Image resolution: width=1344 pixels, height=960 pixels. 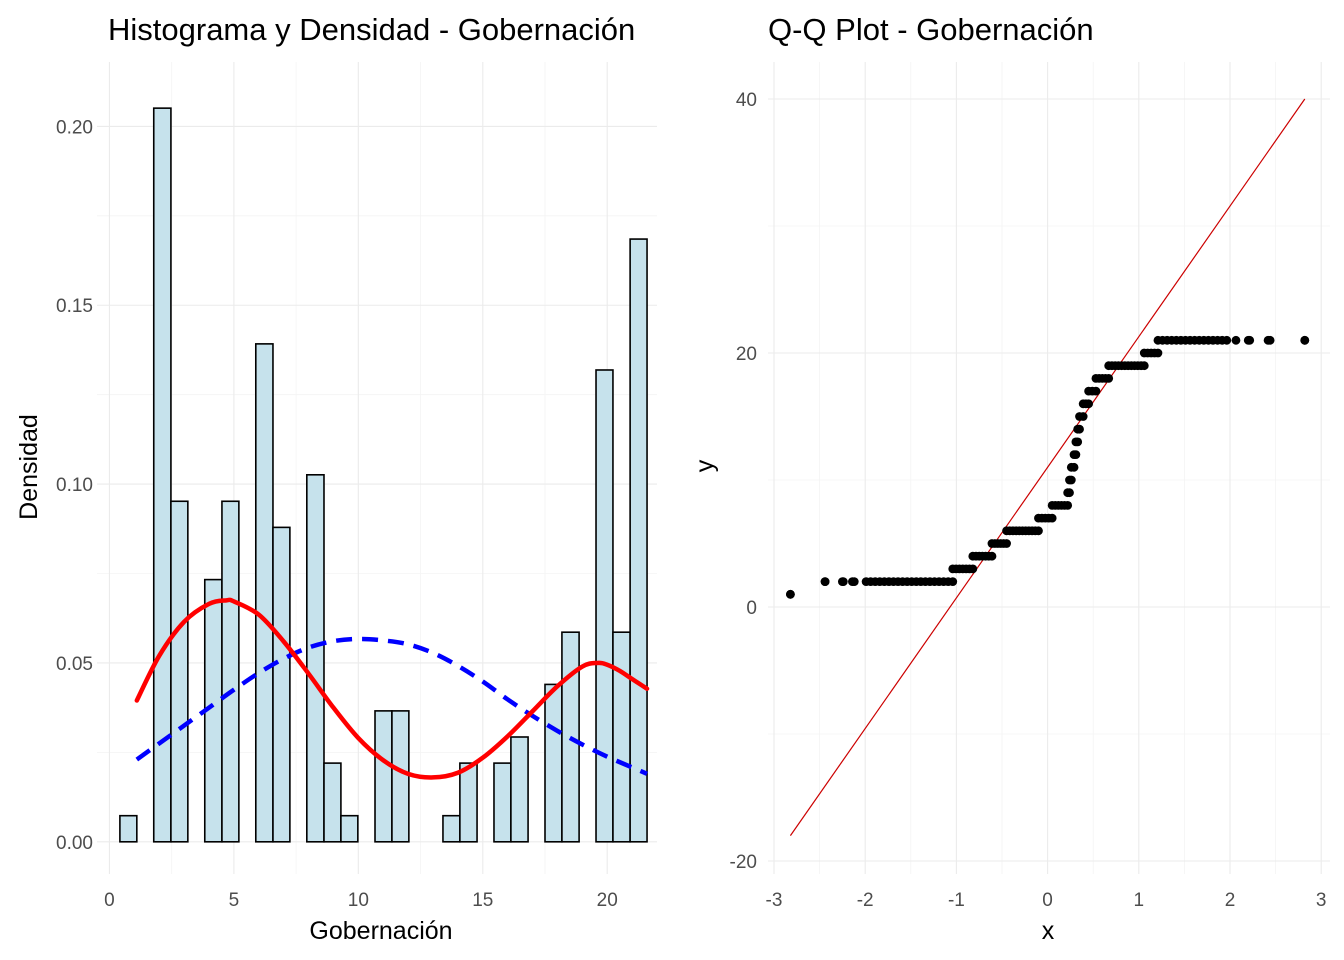 What do you see at coordinates (774, 900) in the screenshot?
I see `qq-x-tick-label: -3` at bounding box center [774, 900].